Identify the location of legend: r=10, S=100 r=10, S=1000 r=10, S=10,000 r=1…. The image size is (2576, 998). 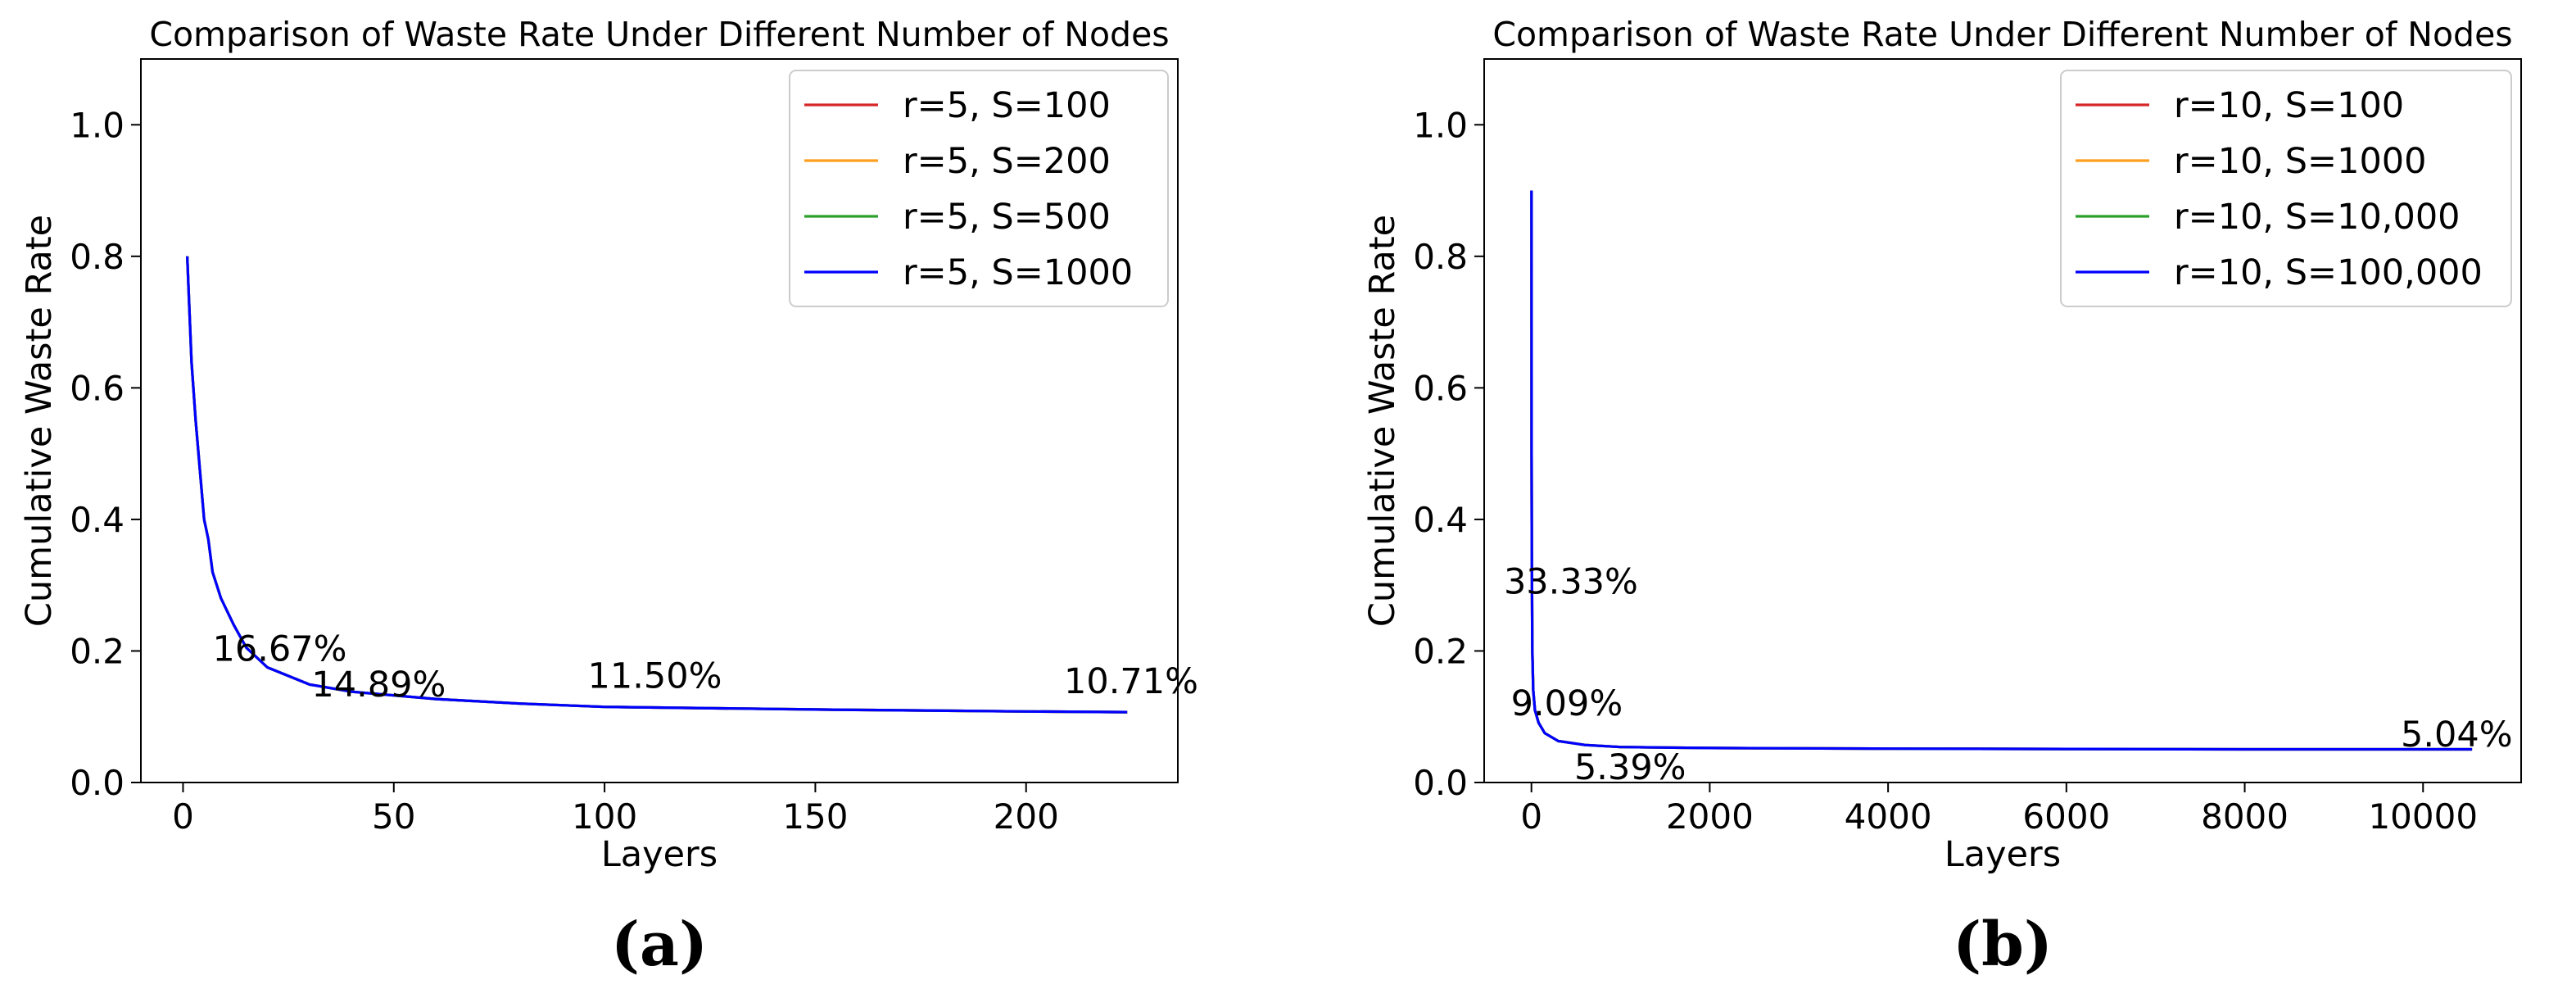
(2286, 188).